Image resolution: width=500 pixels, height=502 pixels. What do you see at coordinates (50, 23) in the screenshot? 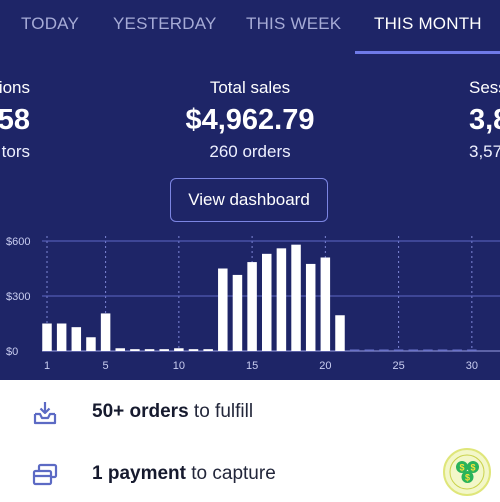
I see `tab-today: TODAY` at bounding box center [50, 23].